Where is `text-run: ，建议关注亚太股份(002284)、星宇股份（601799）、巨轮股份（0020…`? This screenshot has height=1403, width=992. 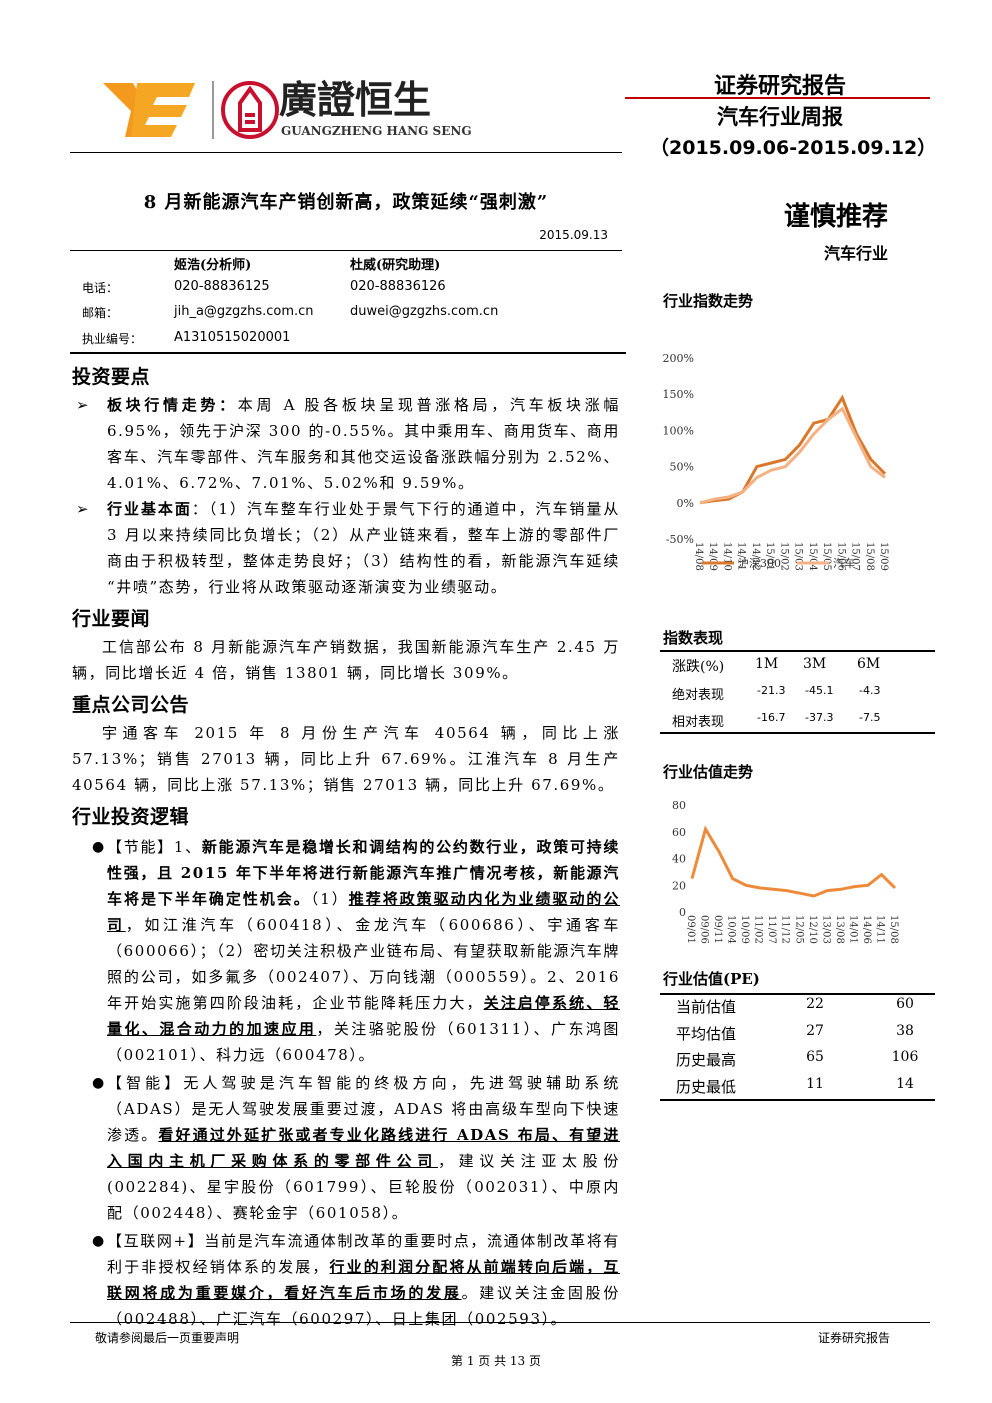 text-run: ，建议关注亚太股份(002284)、星宇股份（601799）、巨轮股份（0020… is located at coordinates (363, 1187).